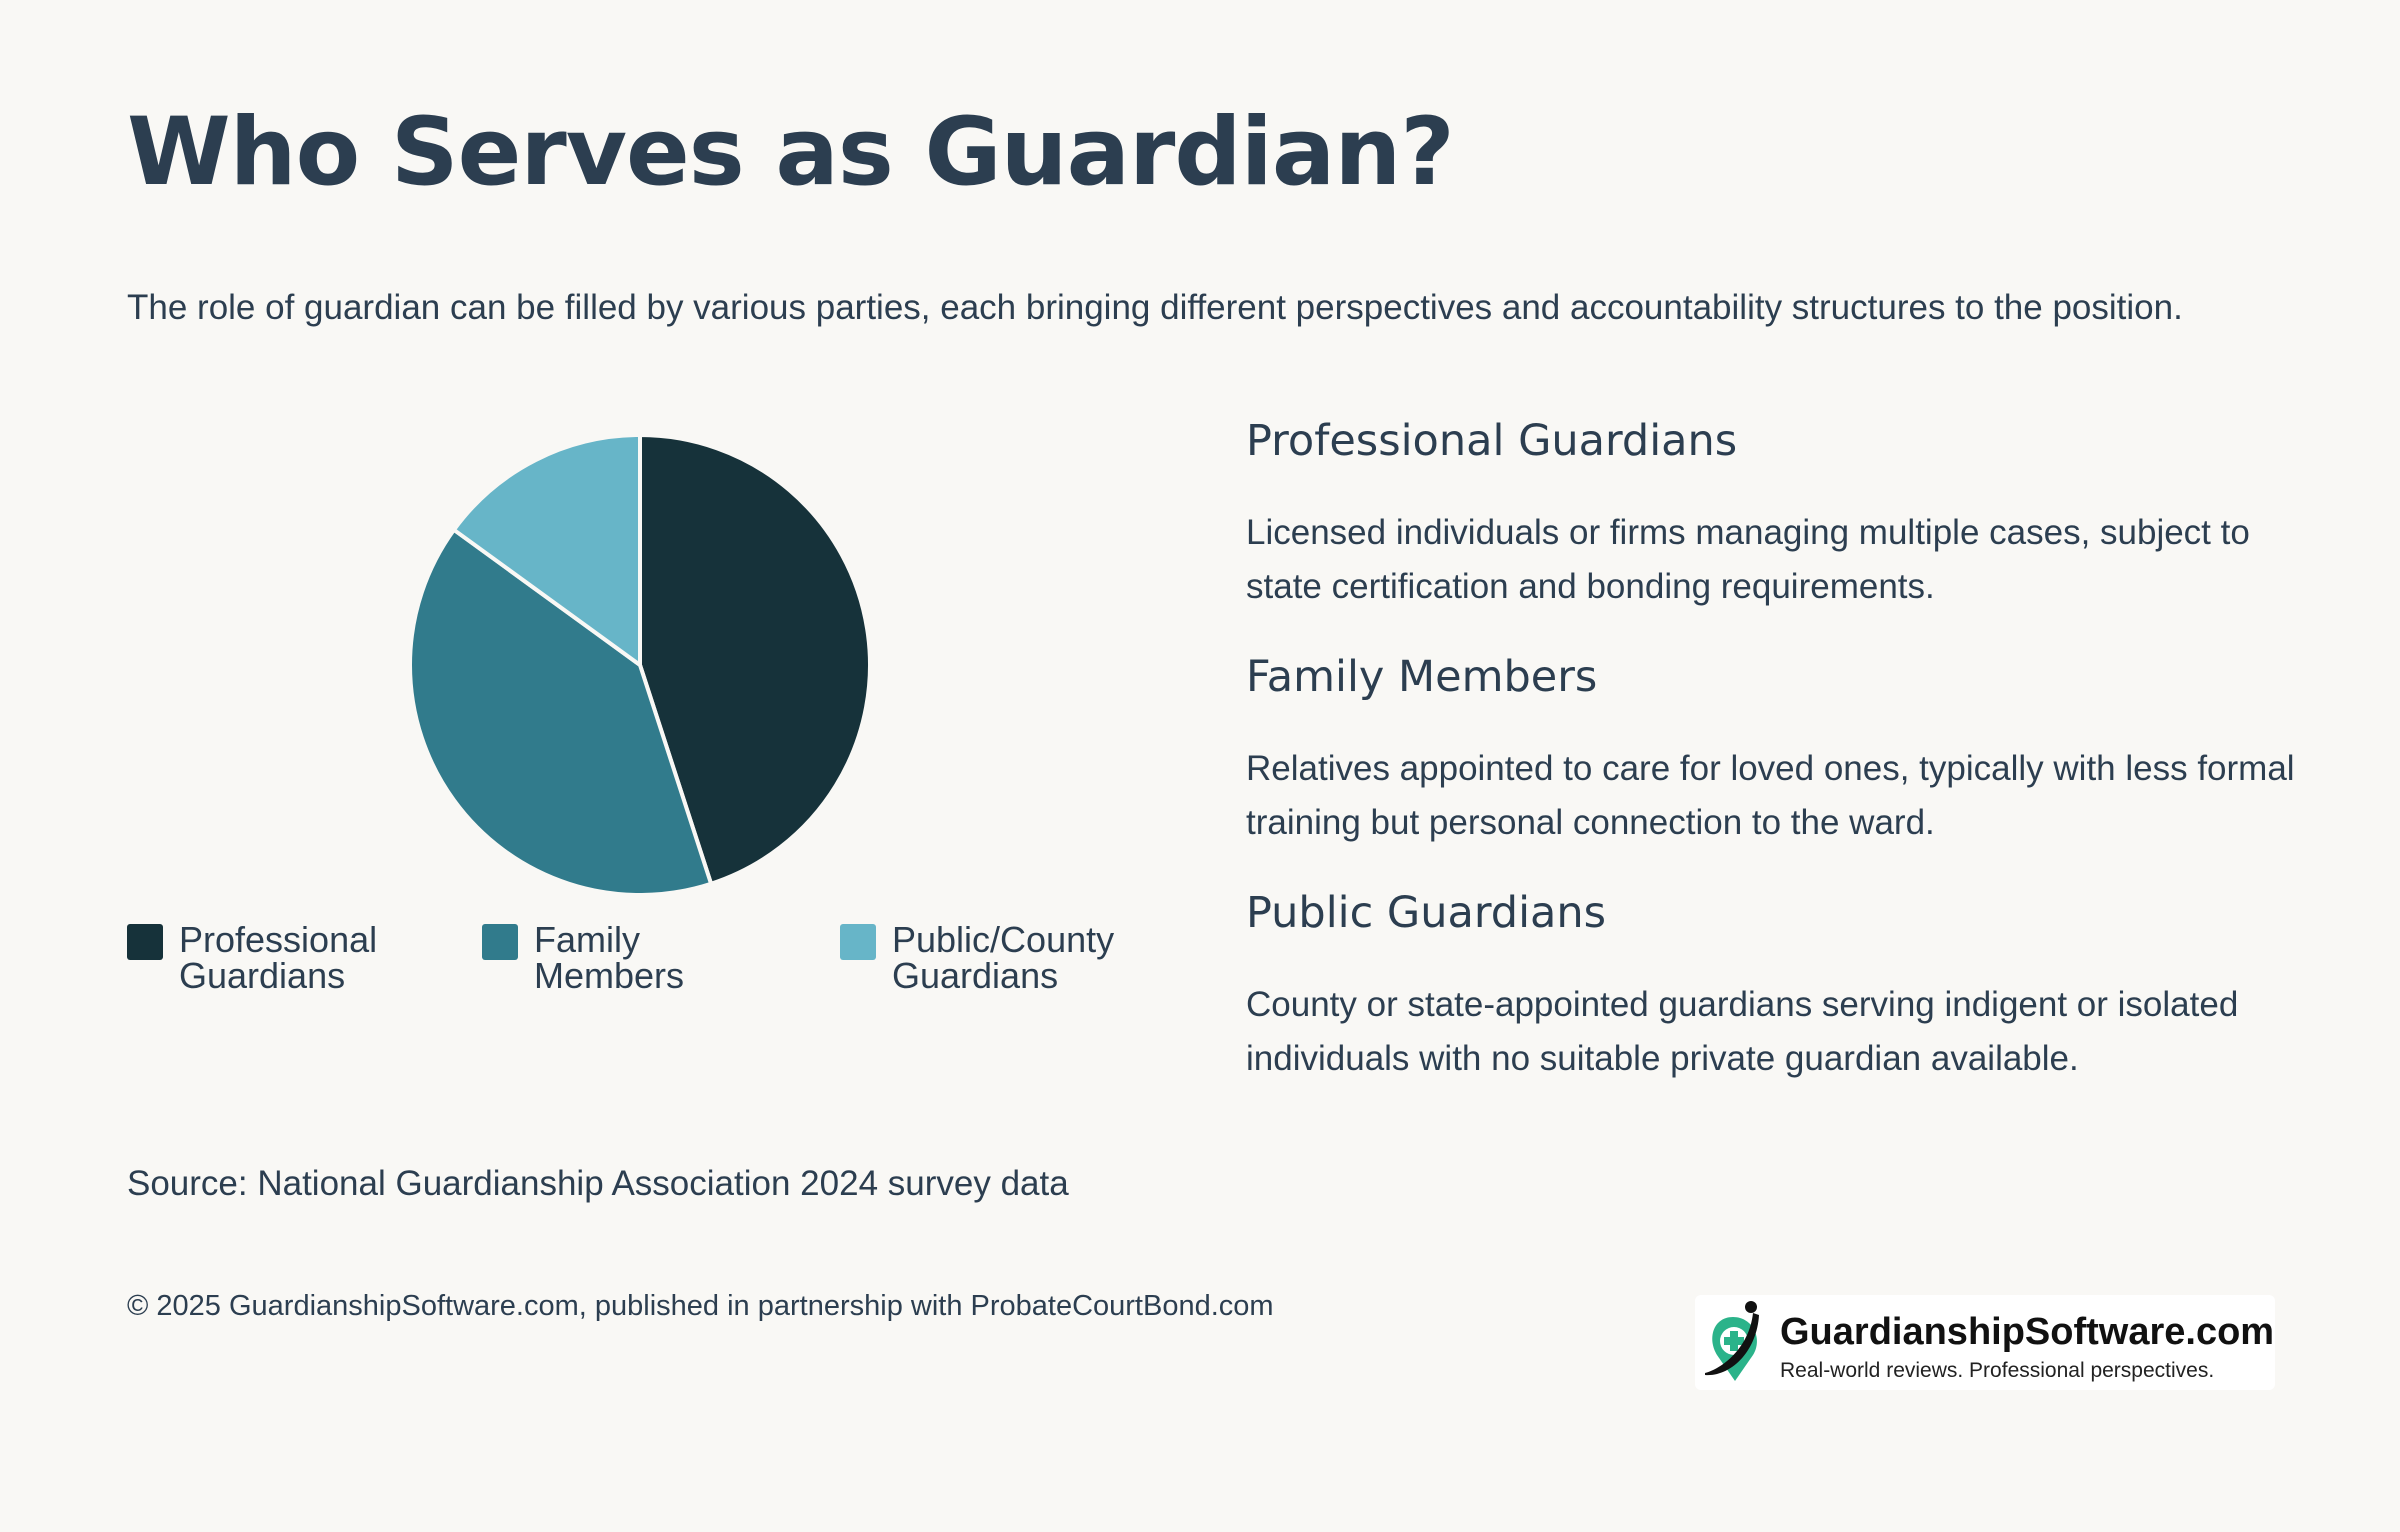 The width and height of the screenshot is (2400, 1532). I want to click on legend-item-family: Family Members, so click(623, 958).